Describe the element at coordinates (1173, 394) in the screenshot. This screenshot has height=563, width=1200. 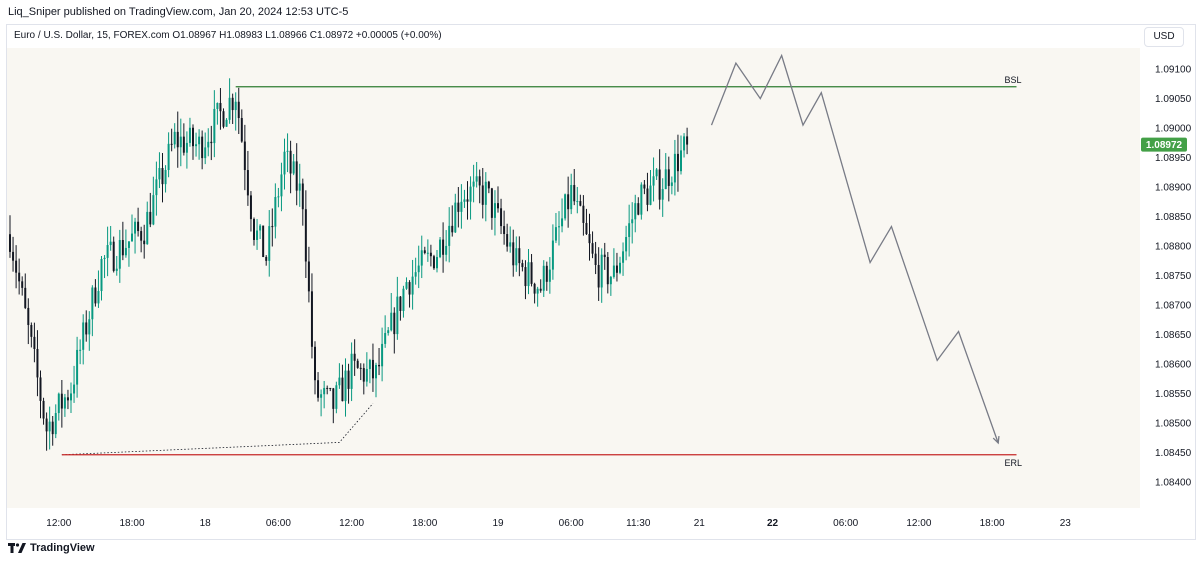
I see `y-tick-label: 1.08550` at that location.